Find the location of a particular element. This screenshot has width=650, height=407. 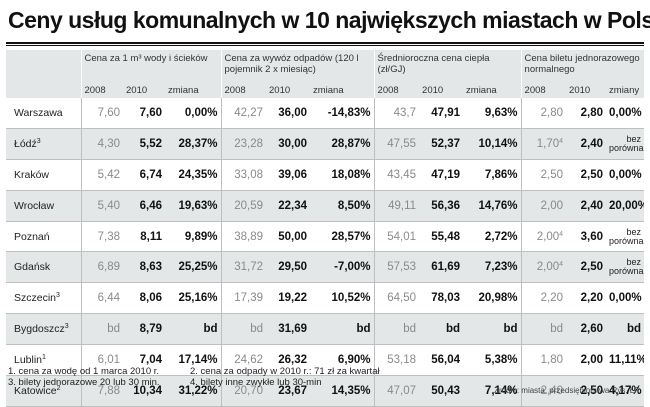

heat-2010: 78,03 is located at coordinates (441, 298).